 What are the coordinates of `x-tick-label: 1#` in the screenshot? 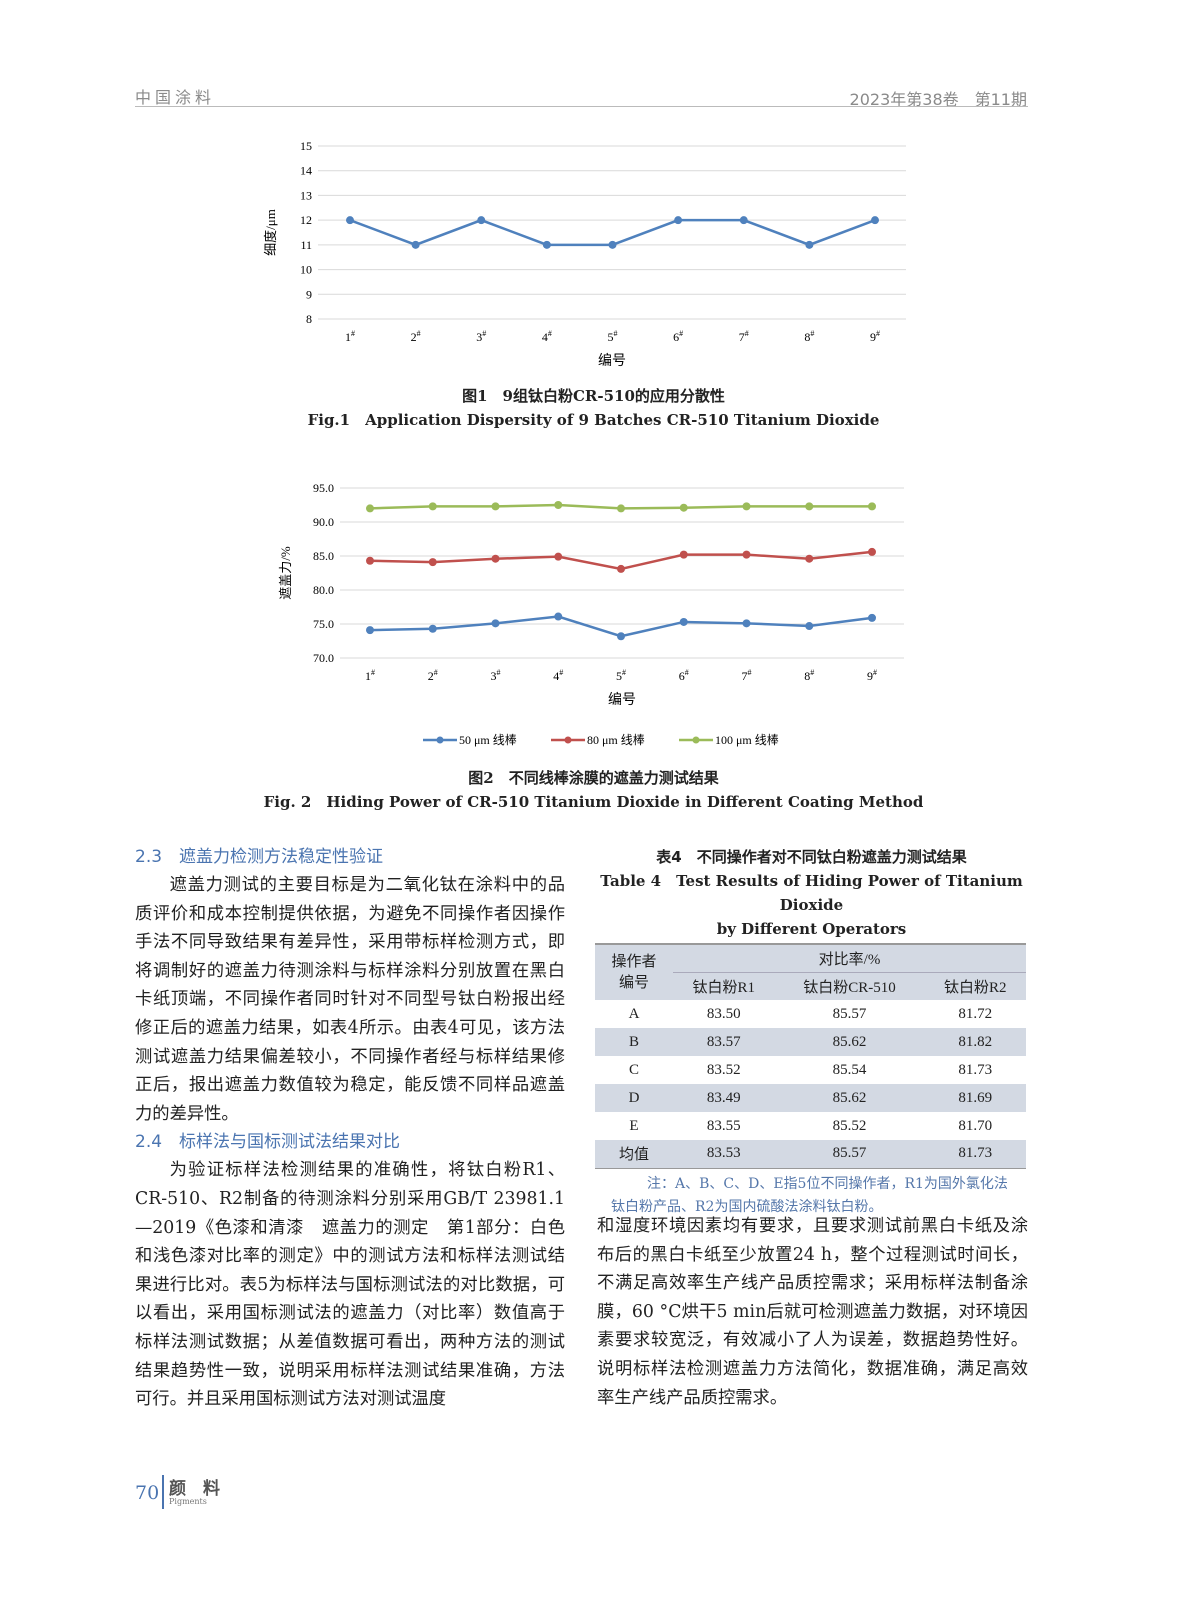 It's located at (370, 675).